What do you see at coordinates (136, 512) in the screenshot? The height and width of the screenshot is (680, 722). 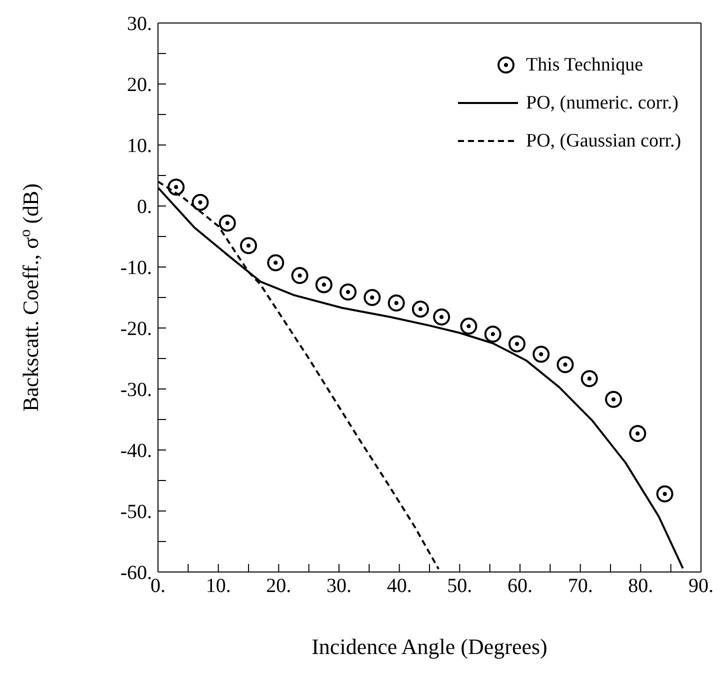 I see `y-tick-label: -50.` at bounding box center [136, 512].